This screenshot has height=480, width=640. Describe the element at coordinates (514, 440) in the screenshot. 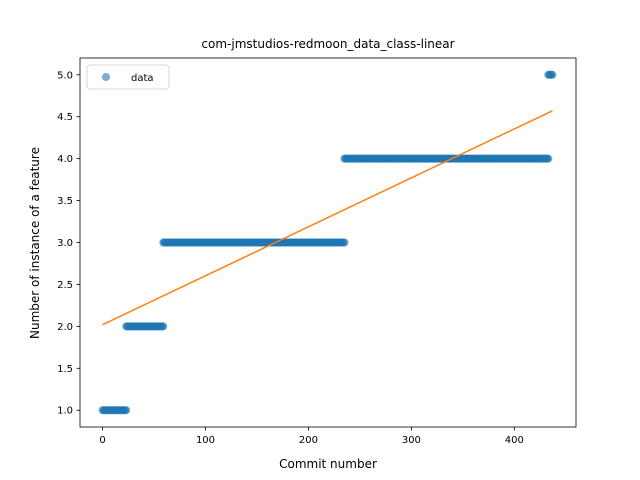

I see `x-tick-label: 400` at that location.